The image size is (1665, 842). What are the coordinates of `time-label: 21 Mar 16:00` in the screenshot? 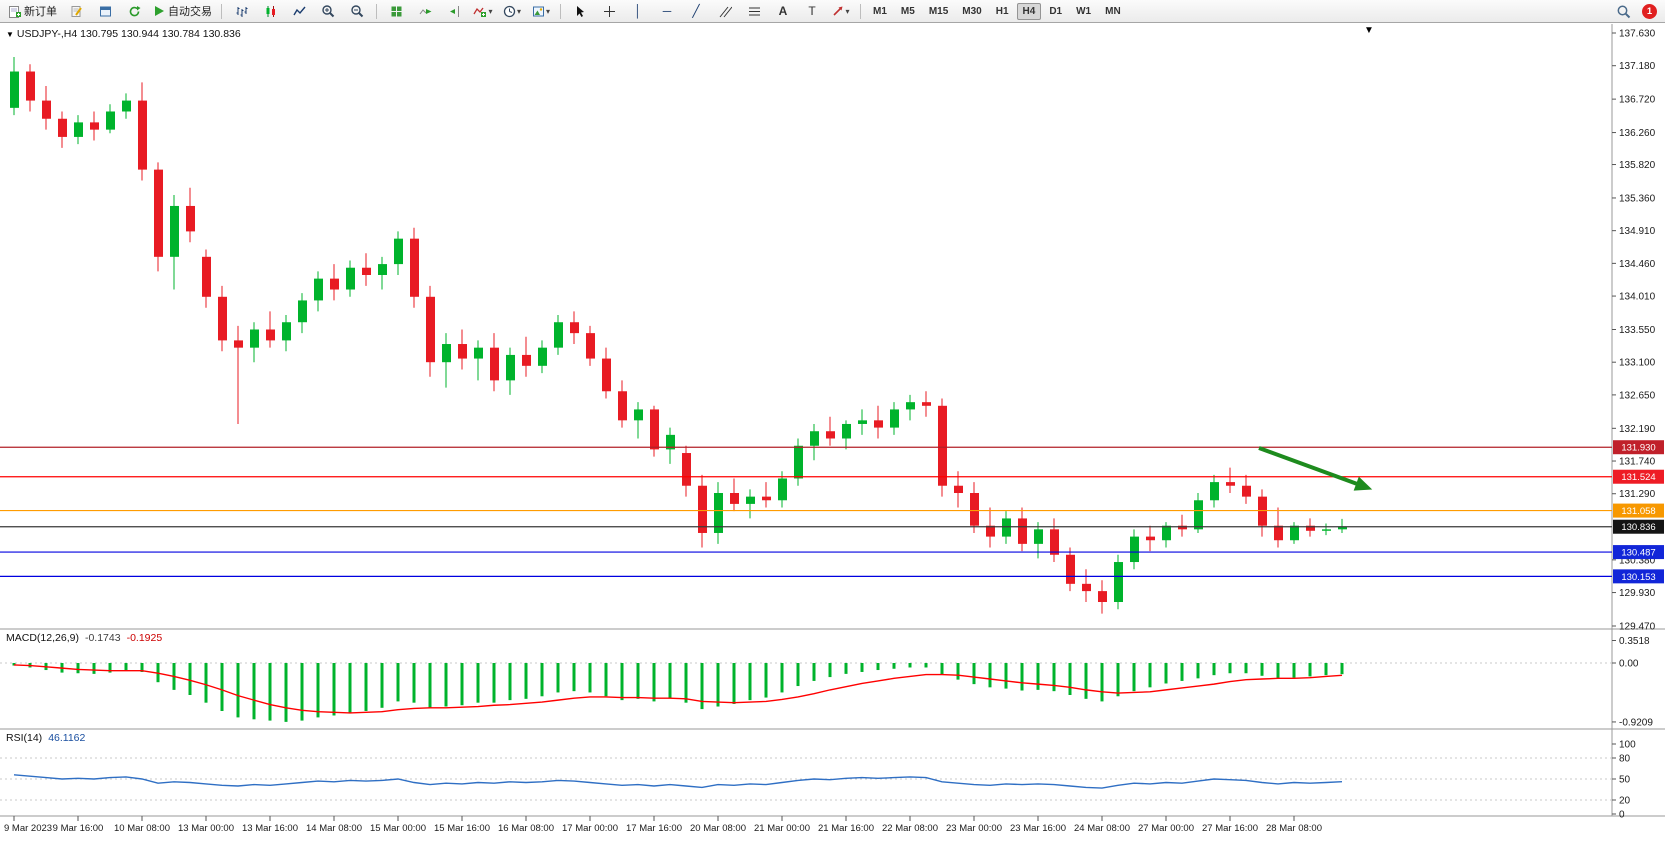 It's located at (846, 828).